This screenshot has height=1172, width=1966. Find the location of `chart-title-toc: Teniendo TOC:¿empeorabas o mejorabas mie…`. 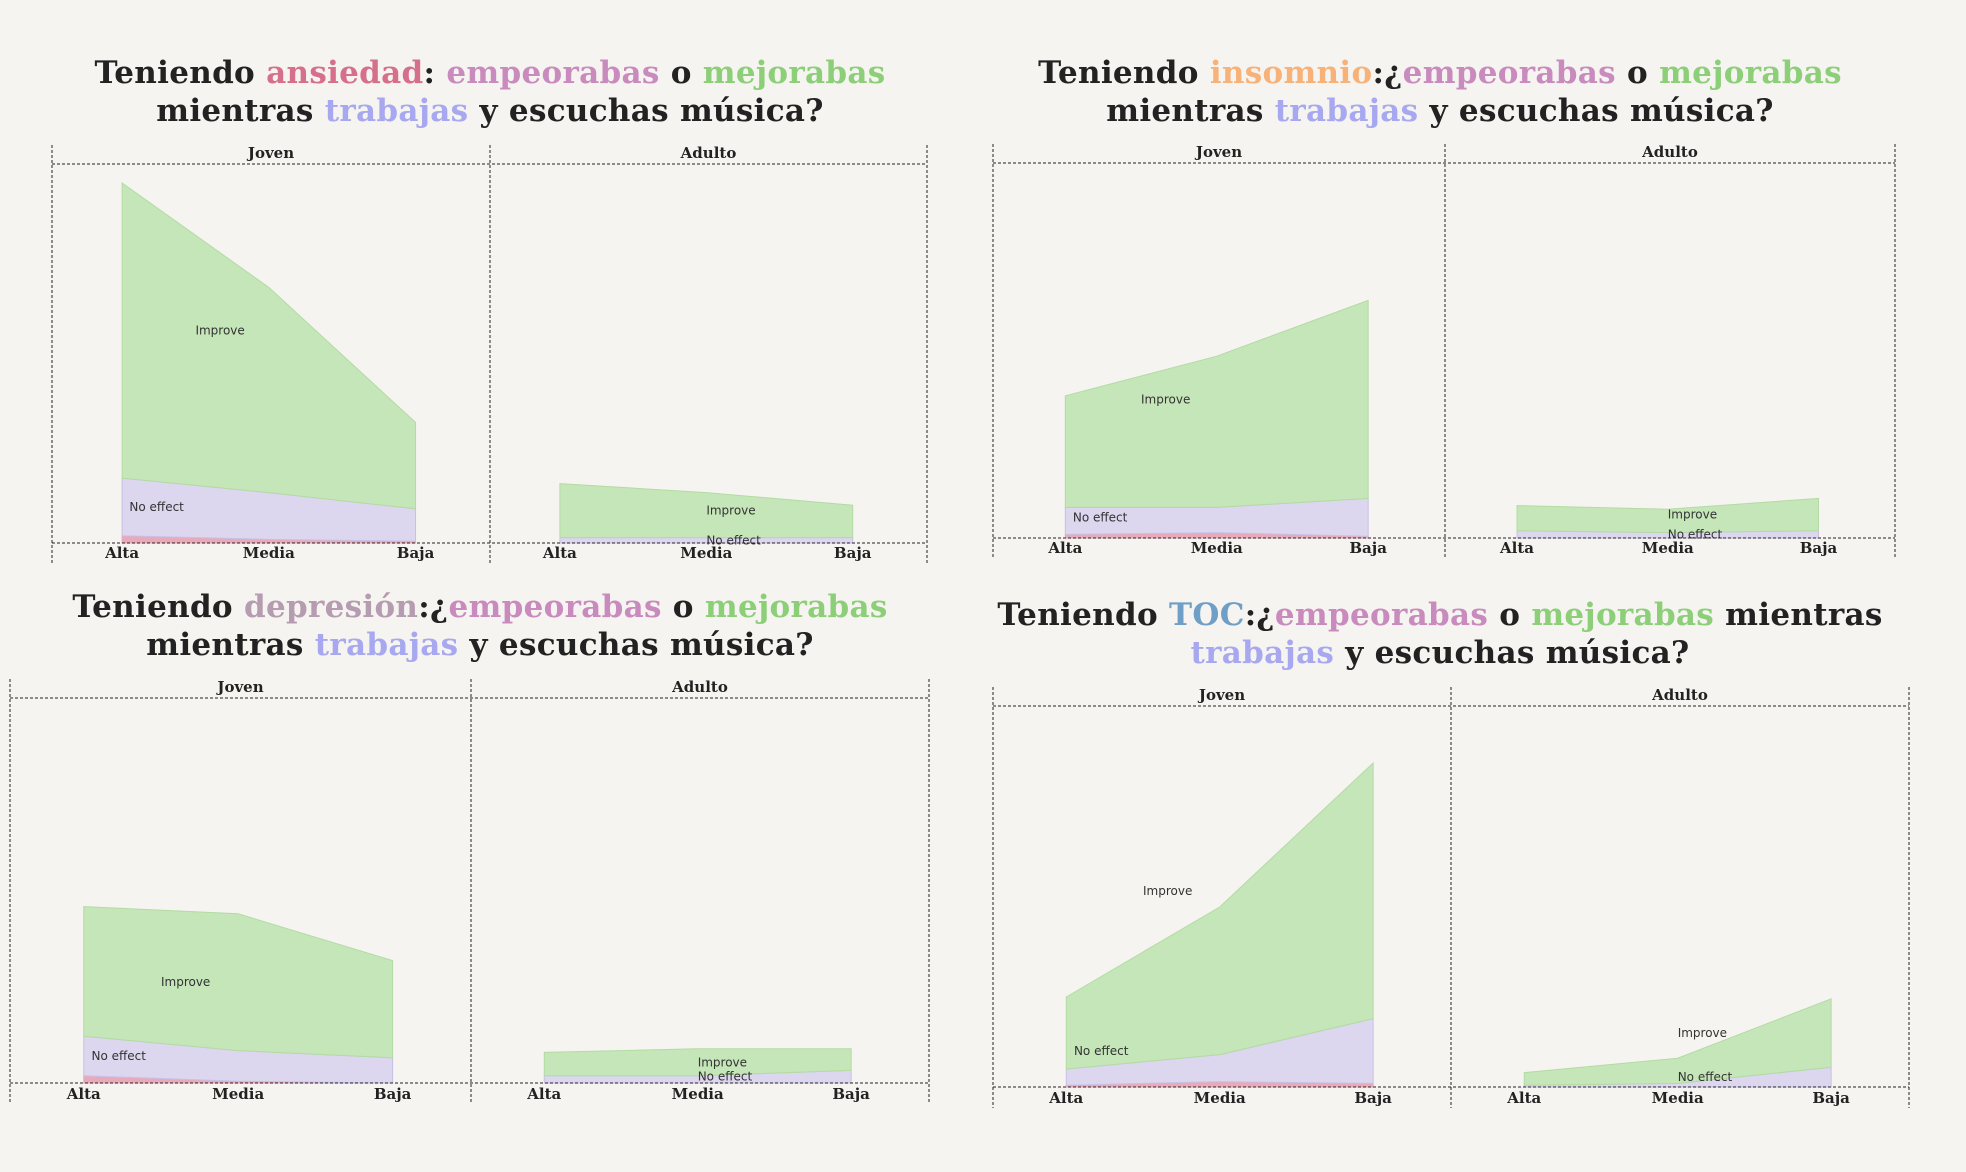

chart-title-toc: Teniendo TOC:¿empeorabas o mejorabas mie… is located at coordinates (1440, 634).